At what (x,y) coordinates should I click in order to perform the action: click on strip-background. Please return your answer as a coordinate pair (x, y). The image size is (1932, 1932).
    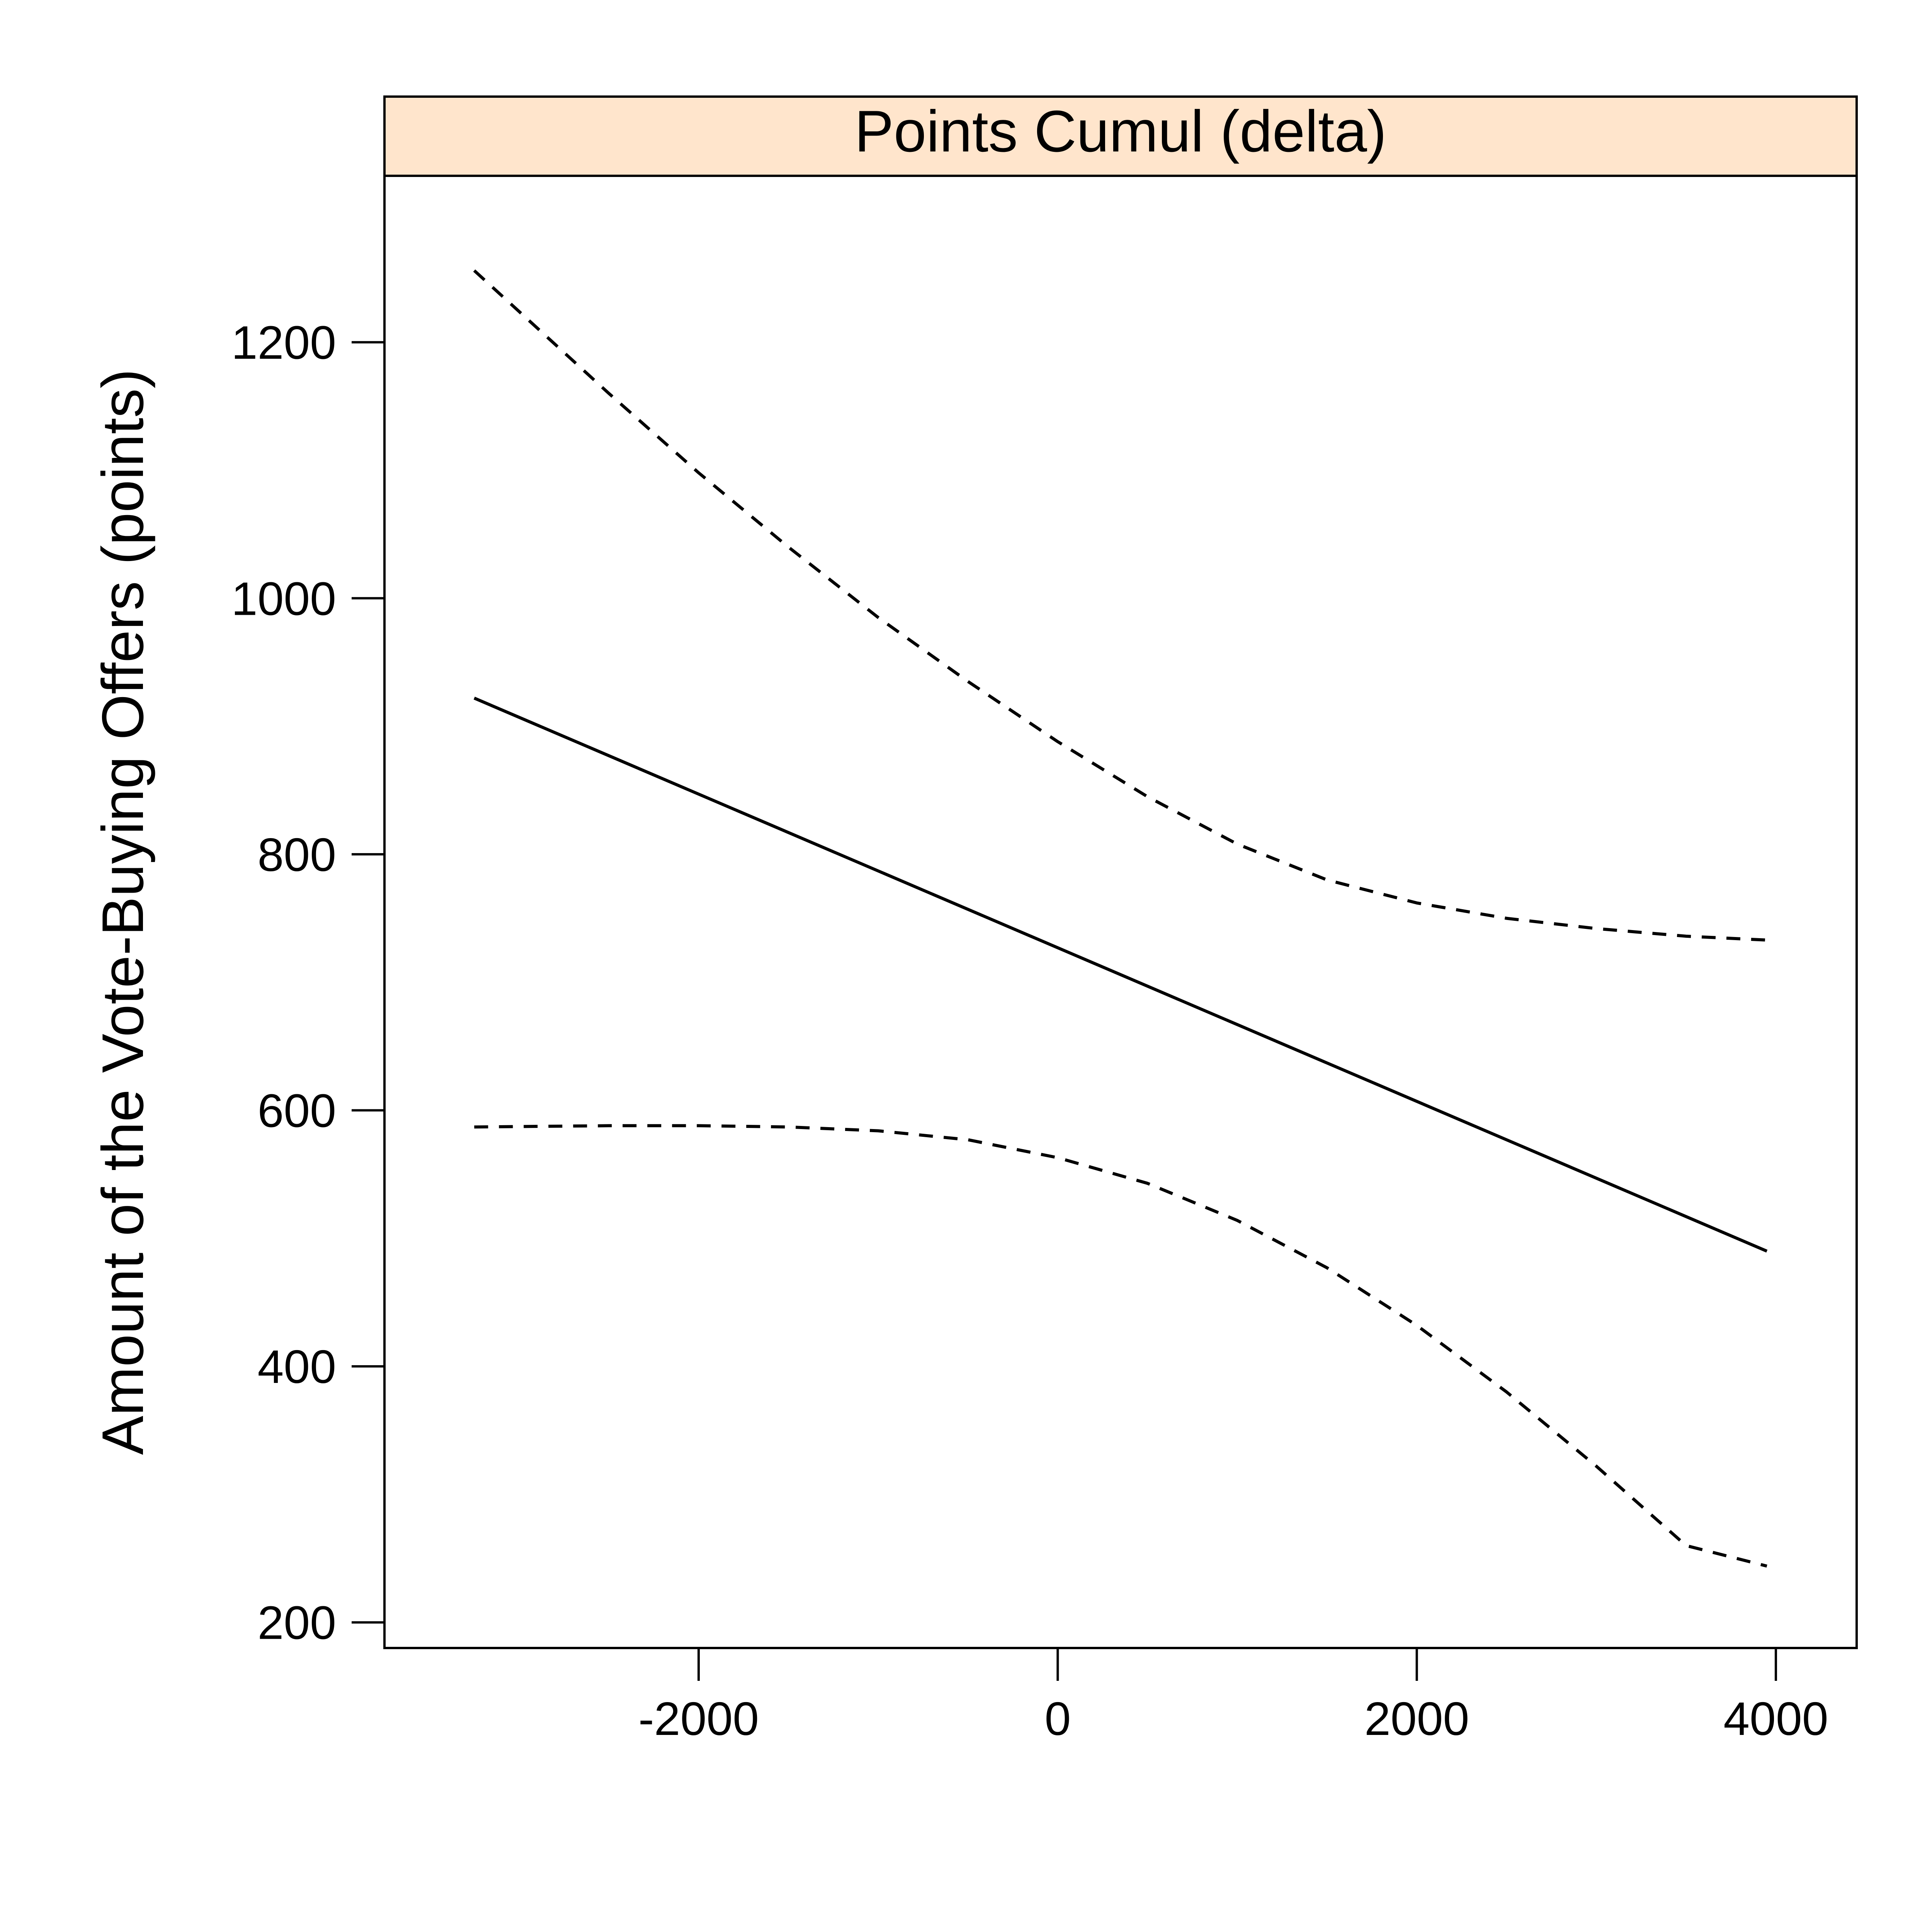
    Looking at the image, I should click on (1120, 136).